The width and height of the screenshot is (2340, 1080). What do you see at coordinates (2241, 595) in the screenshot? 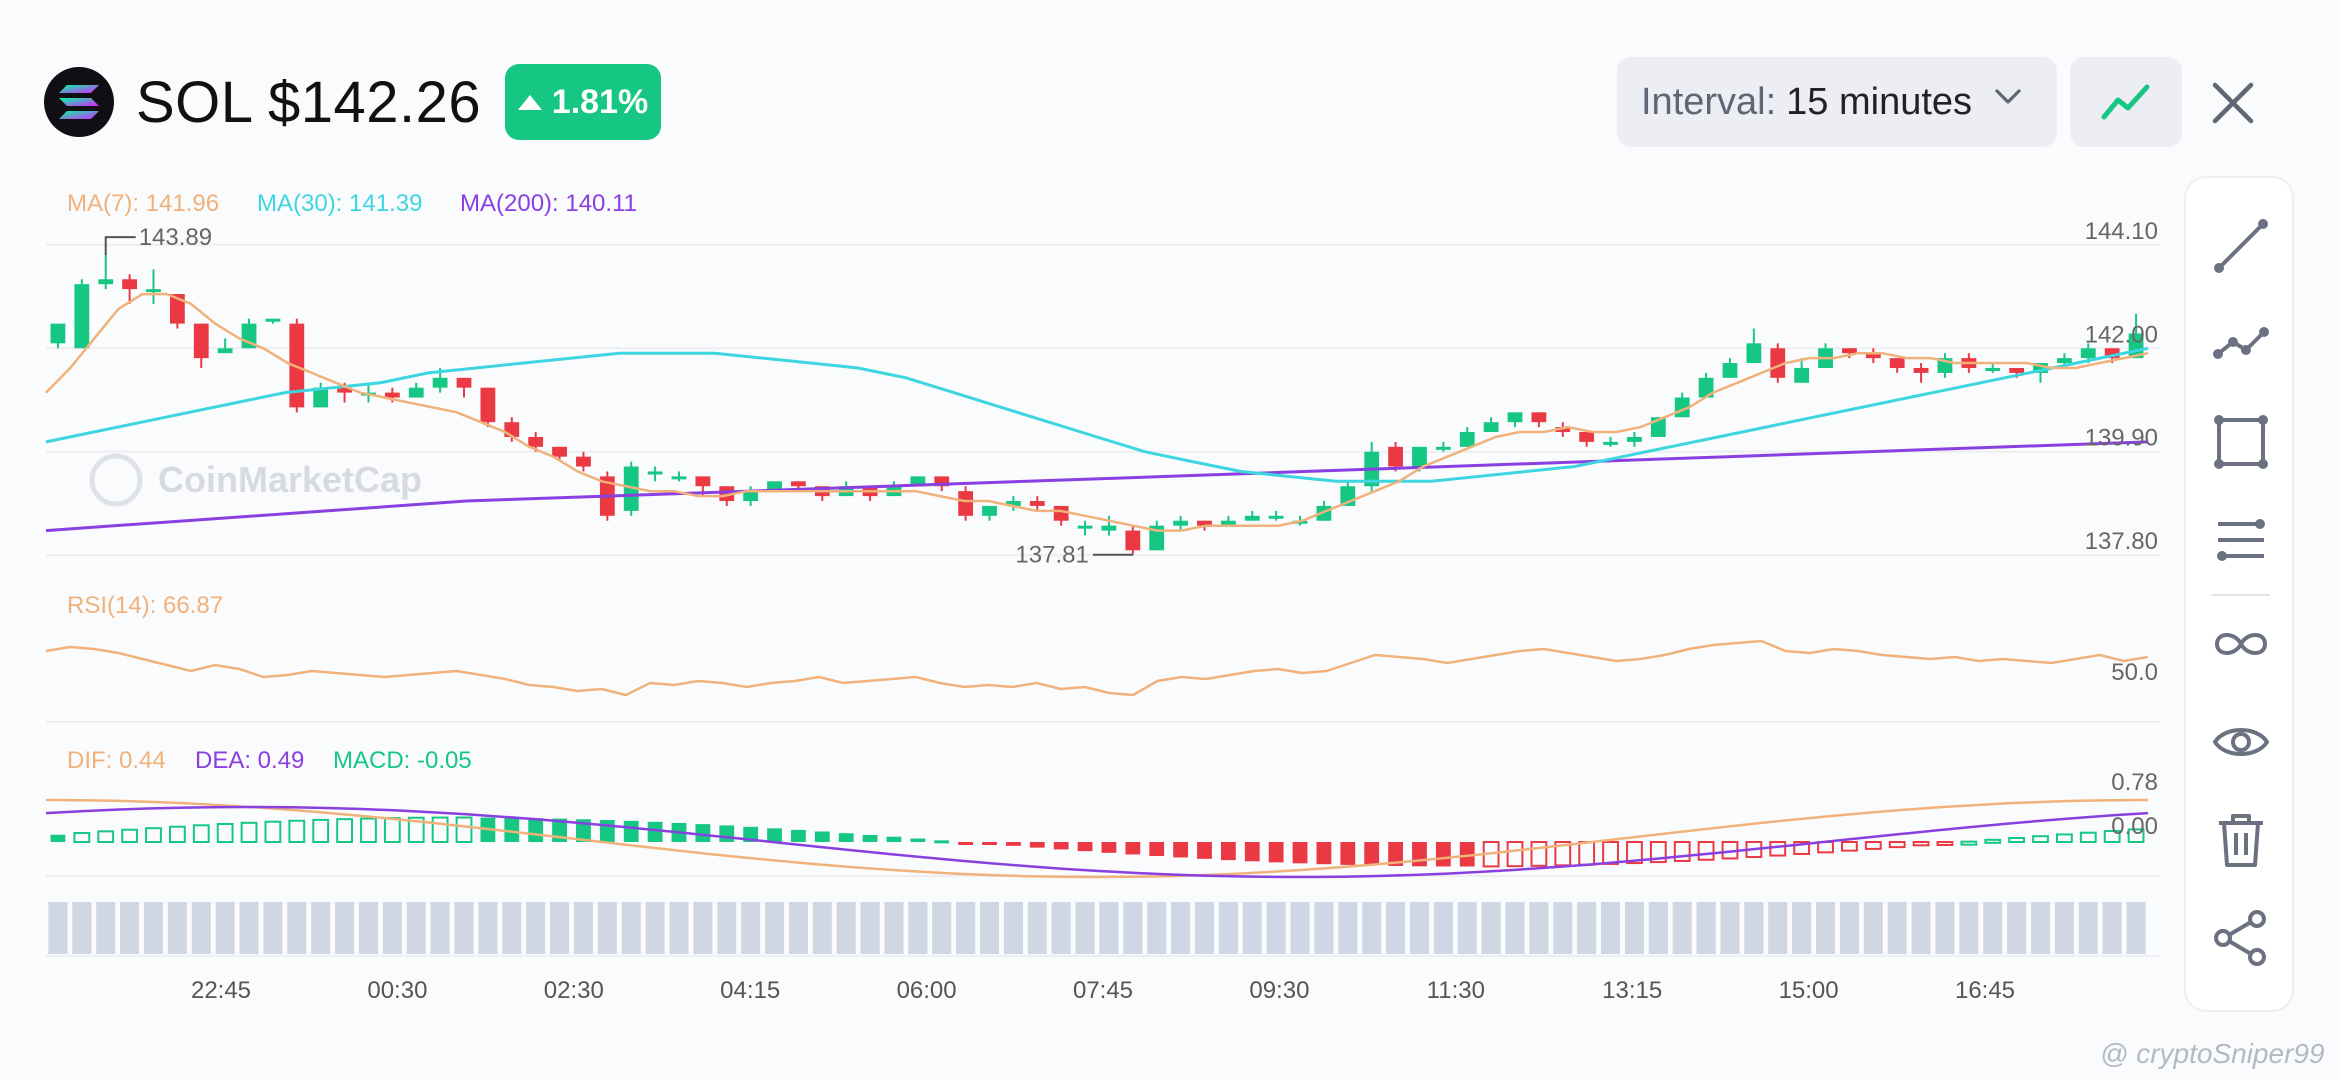
I see `toolbar-divider` at bounding box center [2241, 595].